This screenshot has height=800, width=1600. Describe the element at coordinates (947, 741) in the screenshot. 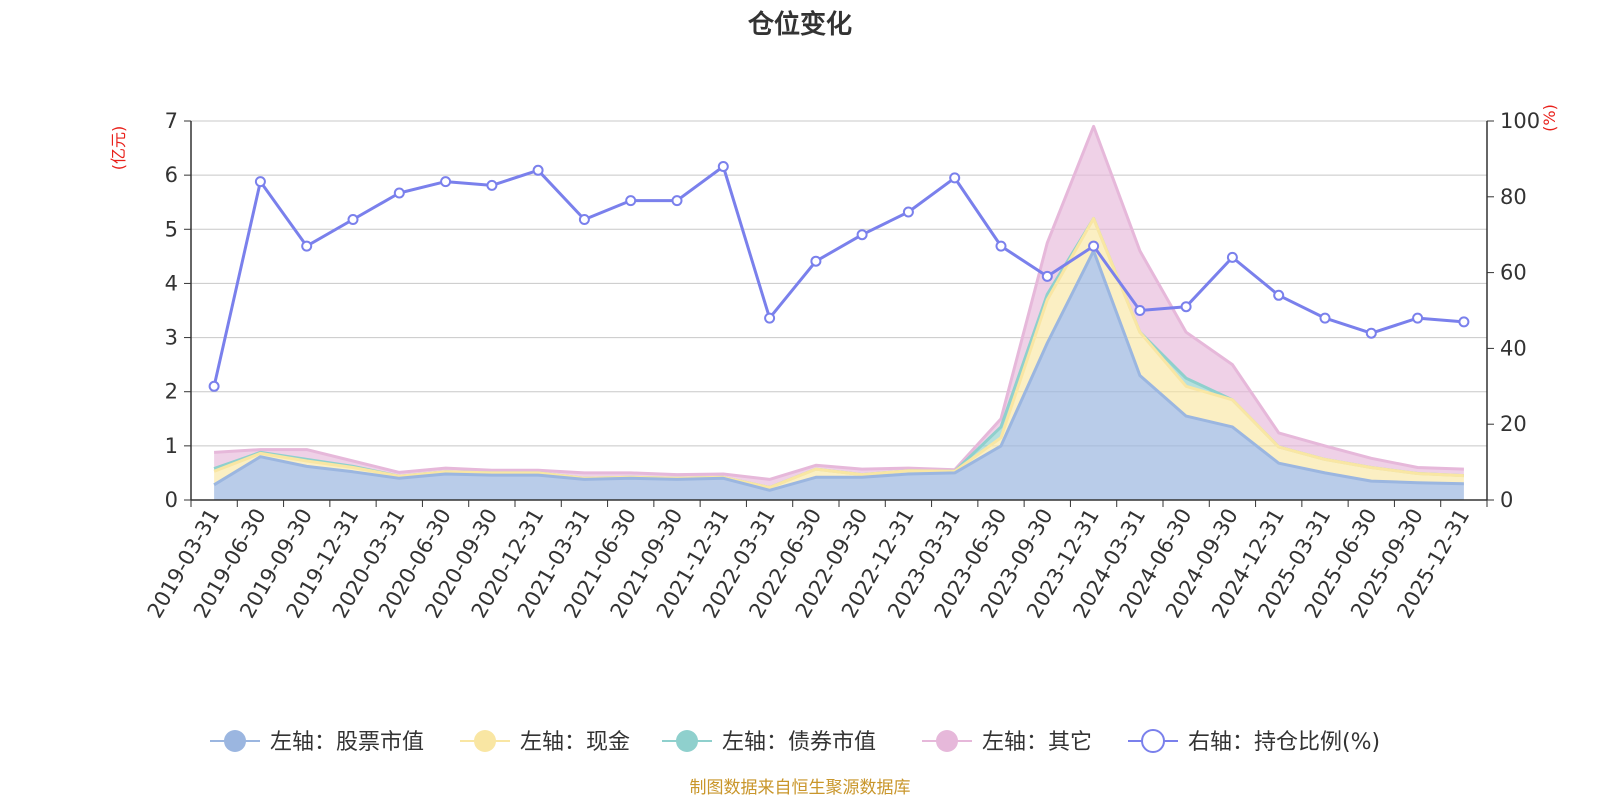

I see `legend-other-marker` at that location.